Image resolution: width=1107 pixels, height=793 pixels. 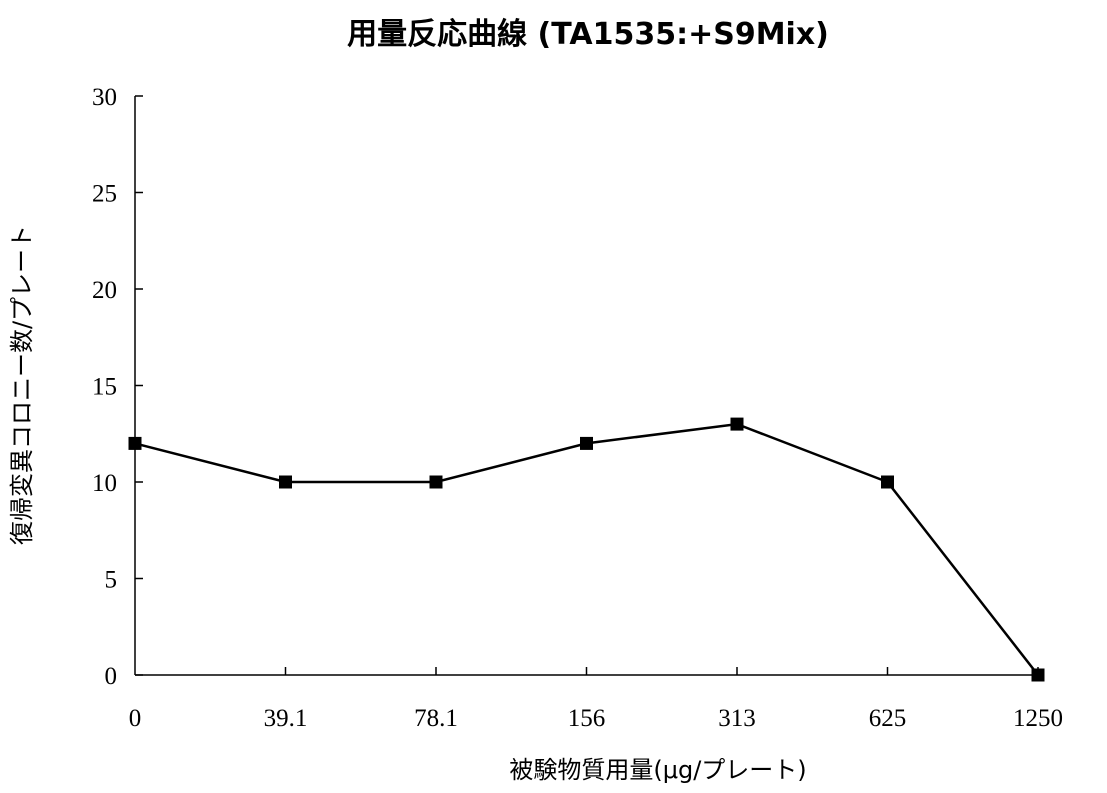 I want to click on y-tick-label: 0, so click(x=111, y=676).